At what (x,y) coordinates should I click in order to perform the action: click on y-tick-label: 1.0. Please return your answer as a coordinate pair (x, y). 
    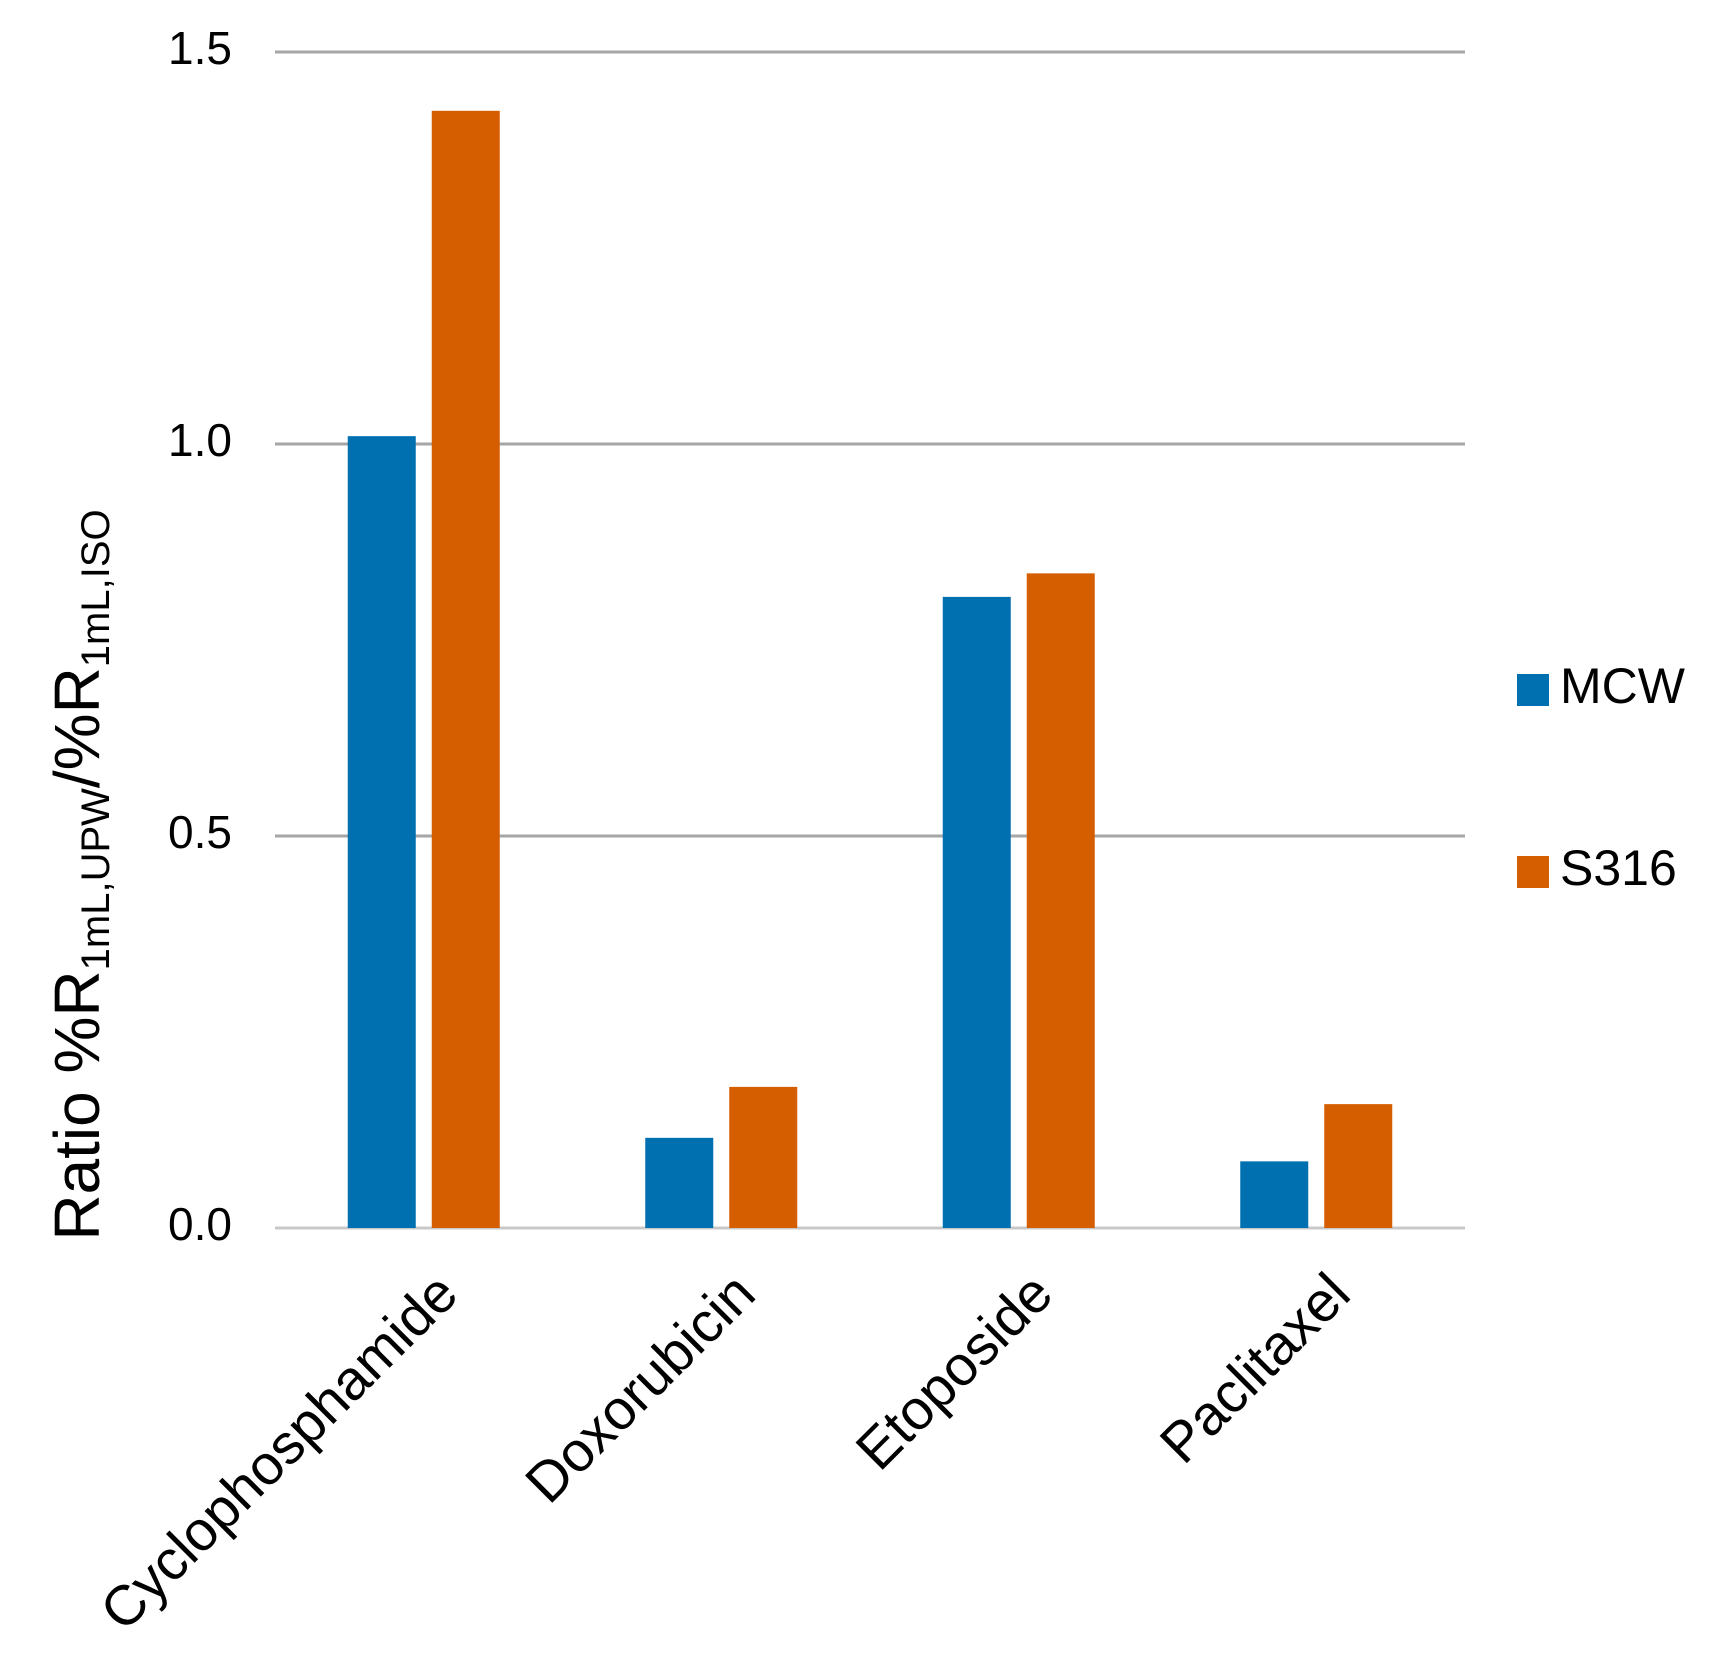
    Looking at the image, I should click on (200, 440).